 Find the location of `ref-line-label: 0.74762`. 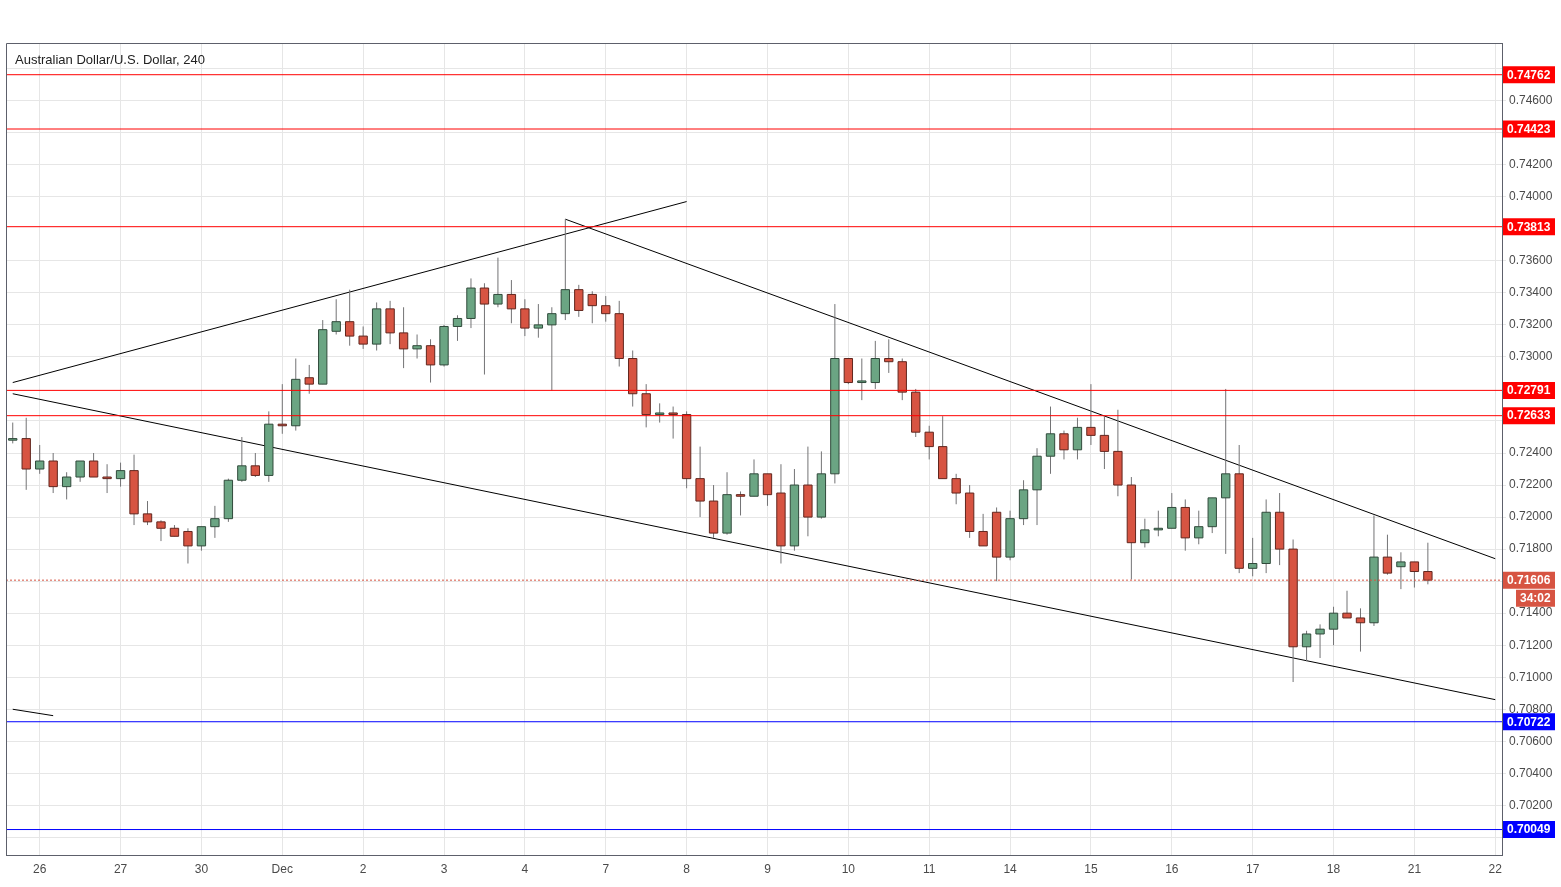

ref-line-label: 0.74762 is located at coordinates (1529, 74).